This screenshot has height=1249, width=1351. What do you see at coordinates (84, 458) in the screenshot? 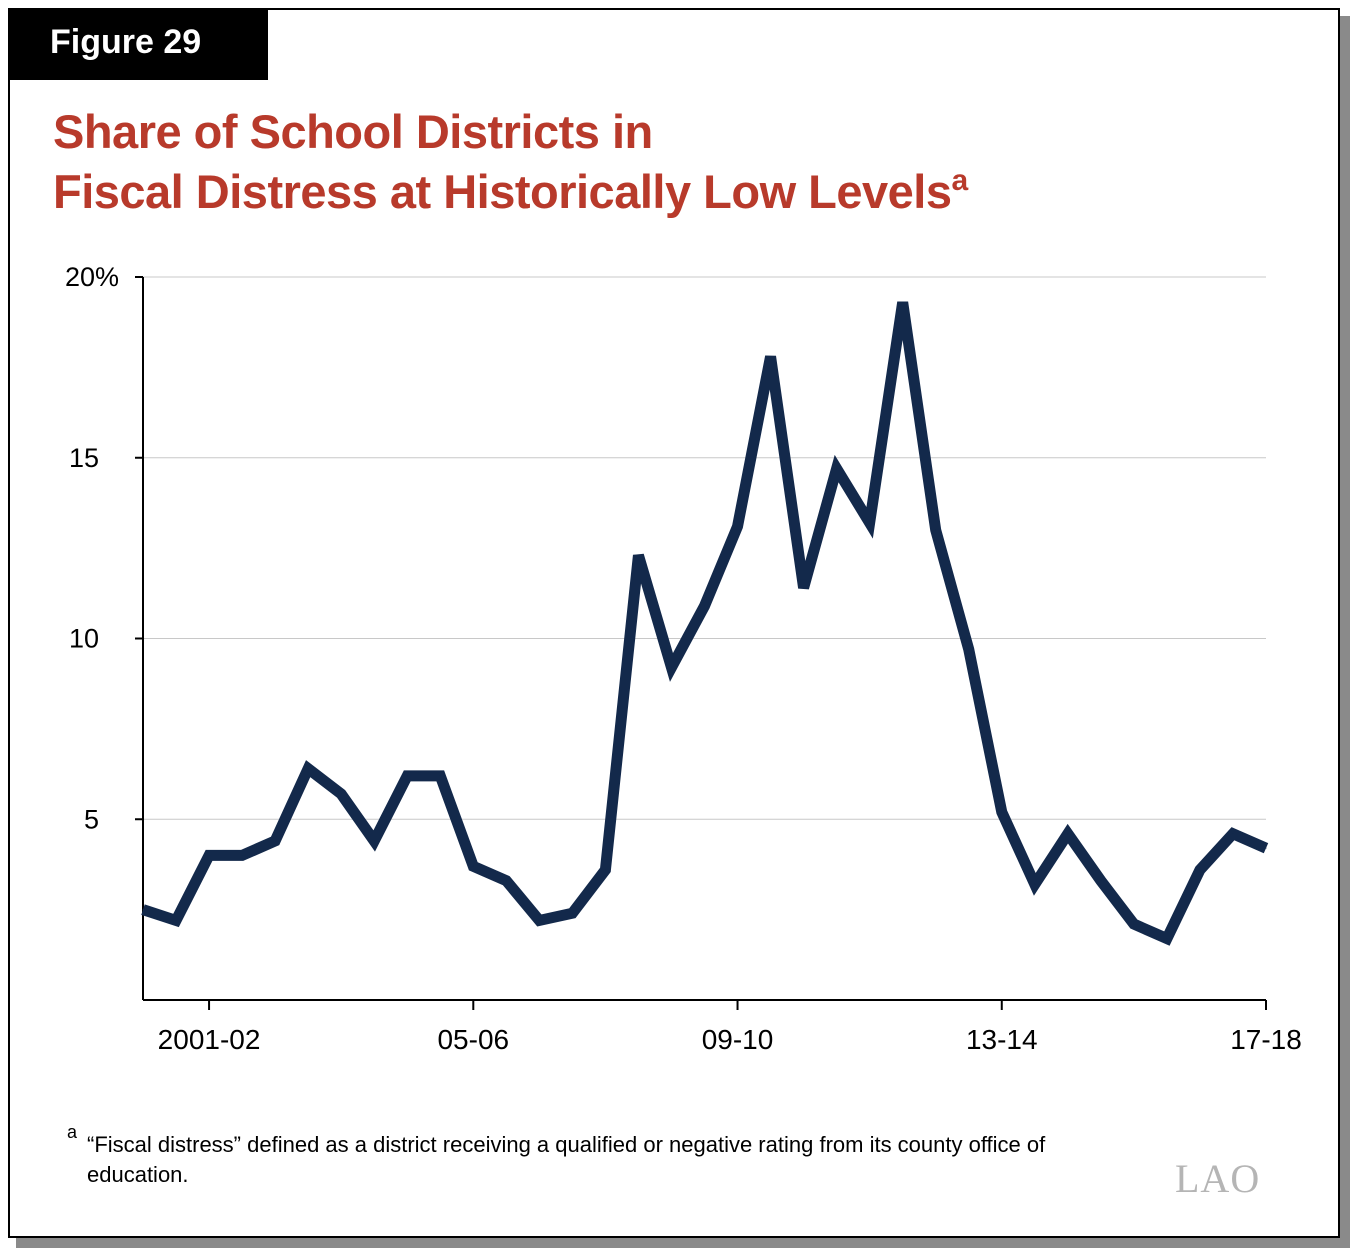
I see `y-tick-label: 15` at bounding box center [84, 458].